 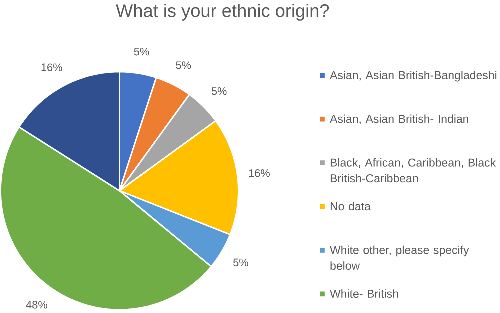 I want to click on data-label: 48%, so click(x=37, y=305).